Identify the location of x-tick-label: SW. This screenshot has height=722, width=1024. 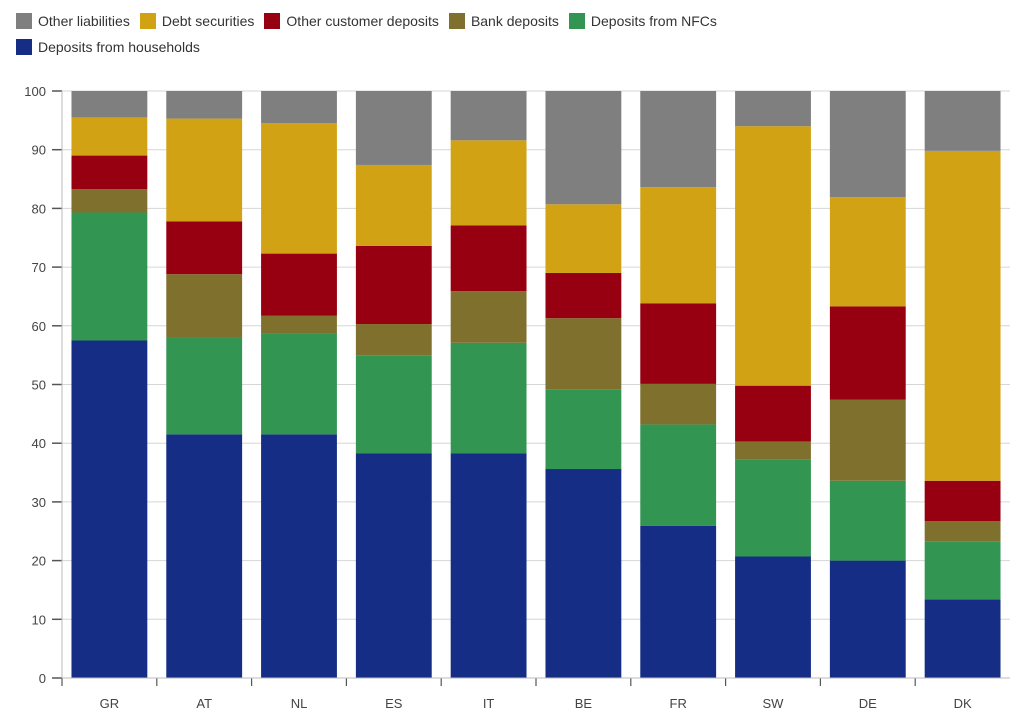
(774, 703).